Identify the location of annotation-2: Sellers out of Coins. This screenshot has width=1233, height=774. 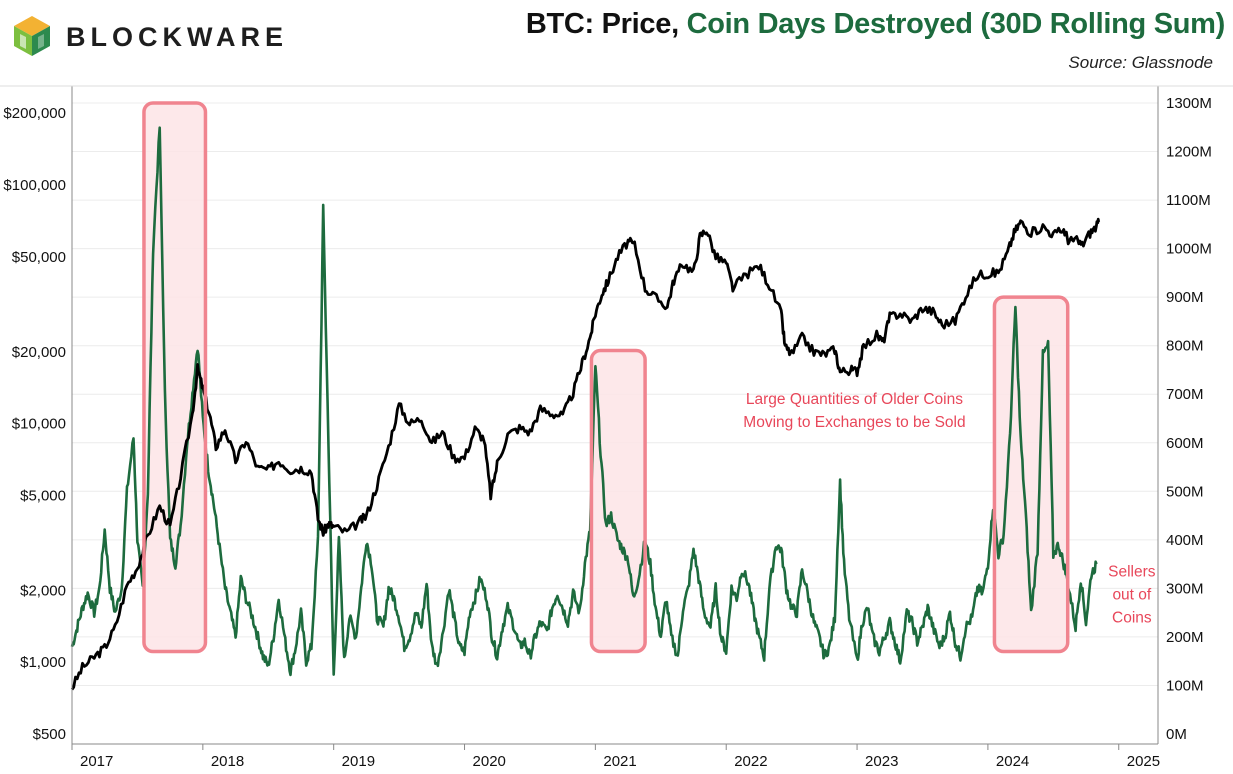
(1132, 594).